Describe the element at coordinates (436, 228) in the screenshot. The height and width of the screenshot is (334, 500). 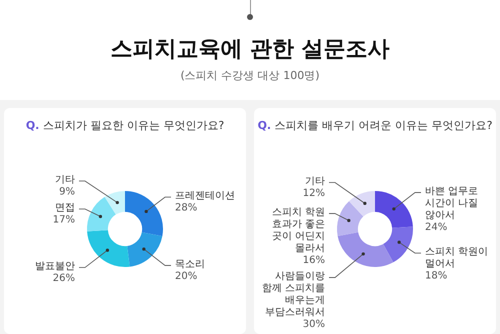
I see `data-label: 24%` at that location.